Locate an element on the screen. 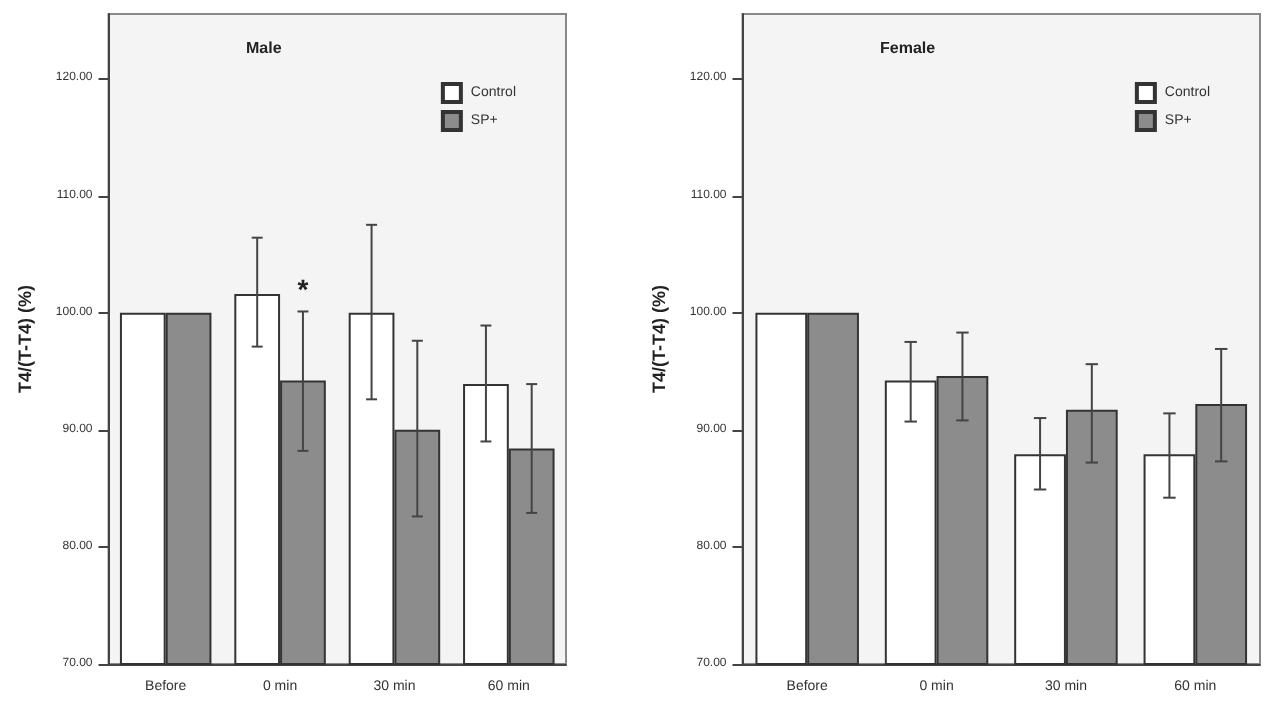  text: Female is located at coordinates (907, 48).